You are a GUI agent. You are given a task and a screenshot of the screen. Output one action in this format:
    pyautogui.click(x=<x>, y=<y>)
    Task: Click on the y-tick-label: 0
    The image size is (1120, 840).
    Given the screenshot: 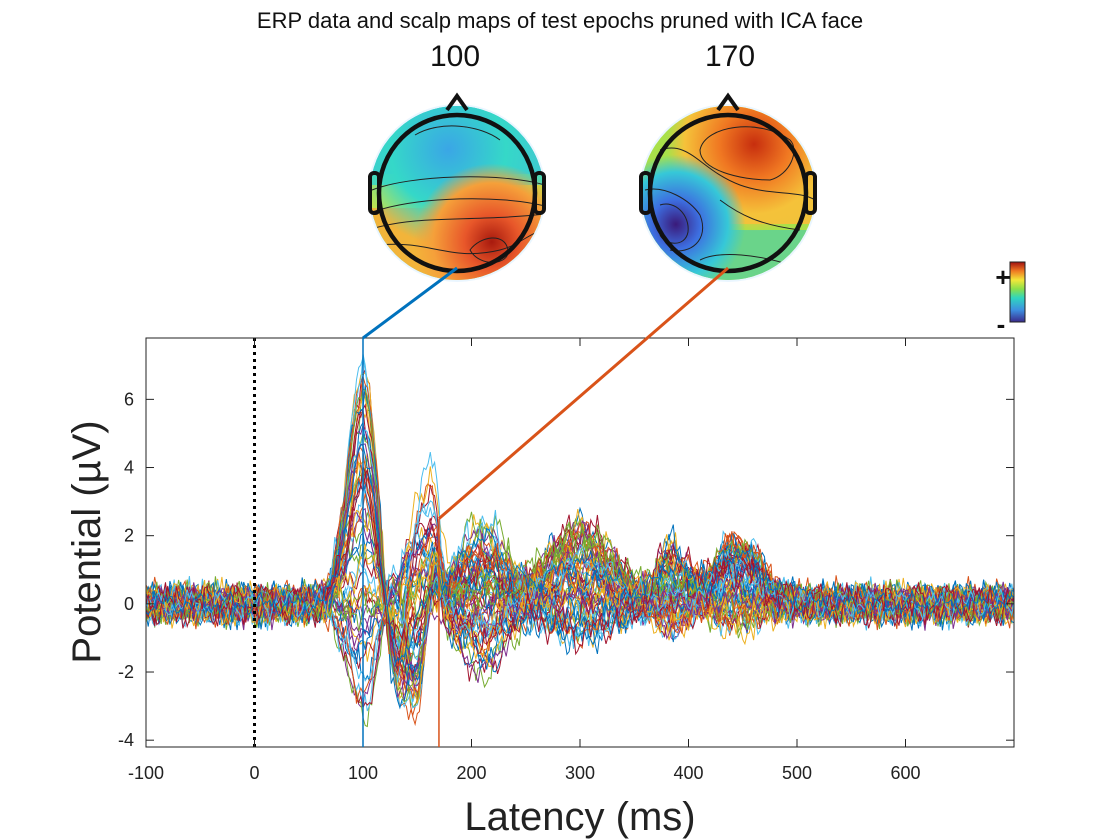 What is the action you would take?
    pyautogui.click(x=129, y=604)
    